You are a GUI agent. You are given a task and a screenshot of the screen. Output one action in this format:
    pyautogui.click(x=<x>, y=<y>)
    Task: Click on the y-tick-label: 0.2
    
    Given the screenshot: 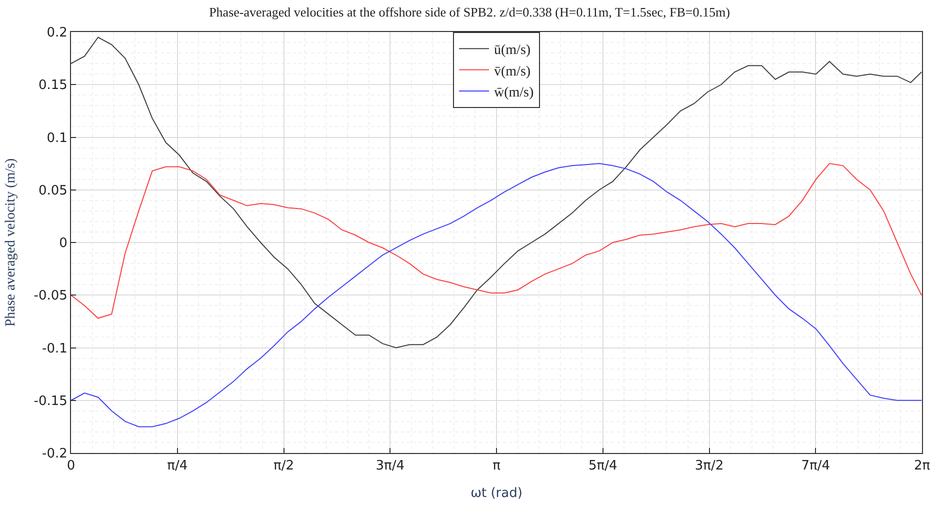 What is the action you would take?
    pyautogui.click(x=57, y=33)
    